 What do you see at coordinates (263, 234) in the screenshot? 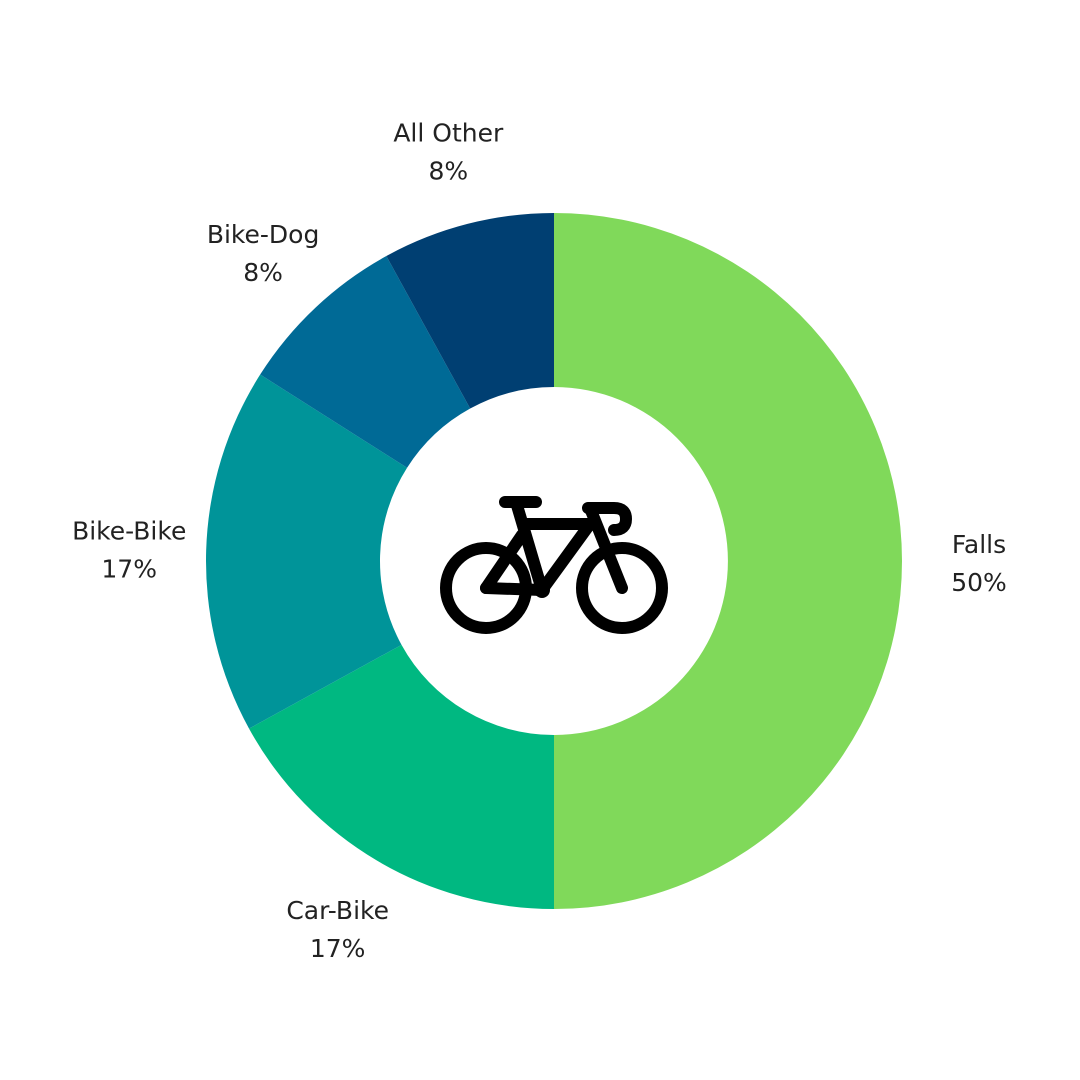
I see `slice-category-bike-dog: Bike-Dog` at bounding box center [263, 234].